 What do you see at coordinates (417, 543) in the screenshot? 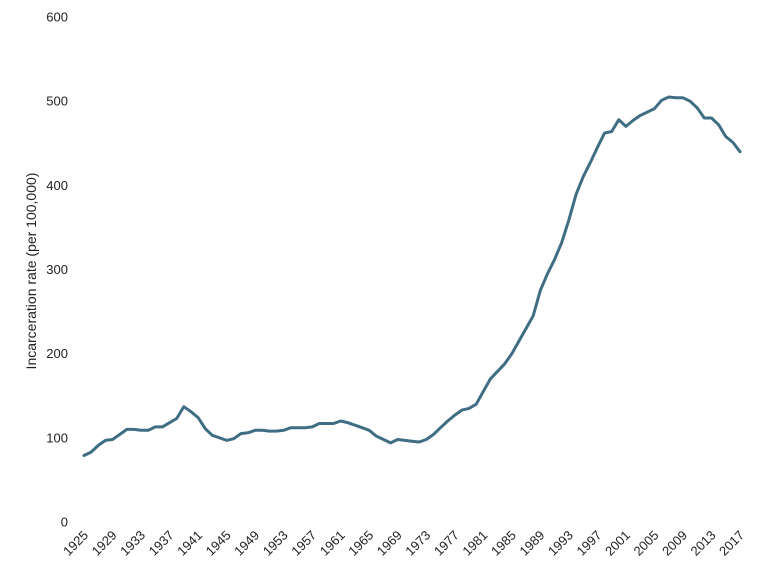
I see `x-tick-label: 1973` at bounding box center [417, 543].